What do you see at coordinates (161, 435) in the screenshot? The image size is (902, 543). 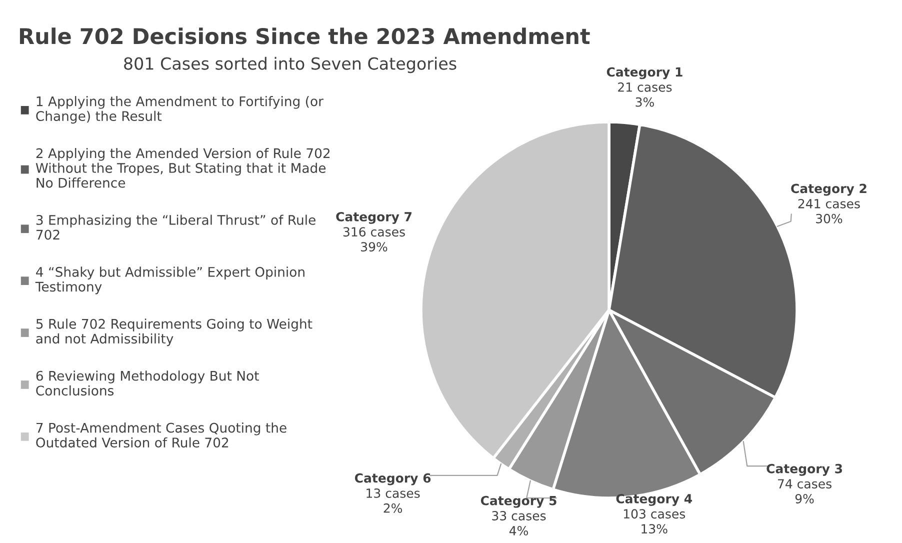 I see `legend-label: 7 Post-Amendment Cases Quoting the Outdated Version of Rule 702` at bounding box center [161, 435].